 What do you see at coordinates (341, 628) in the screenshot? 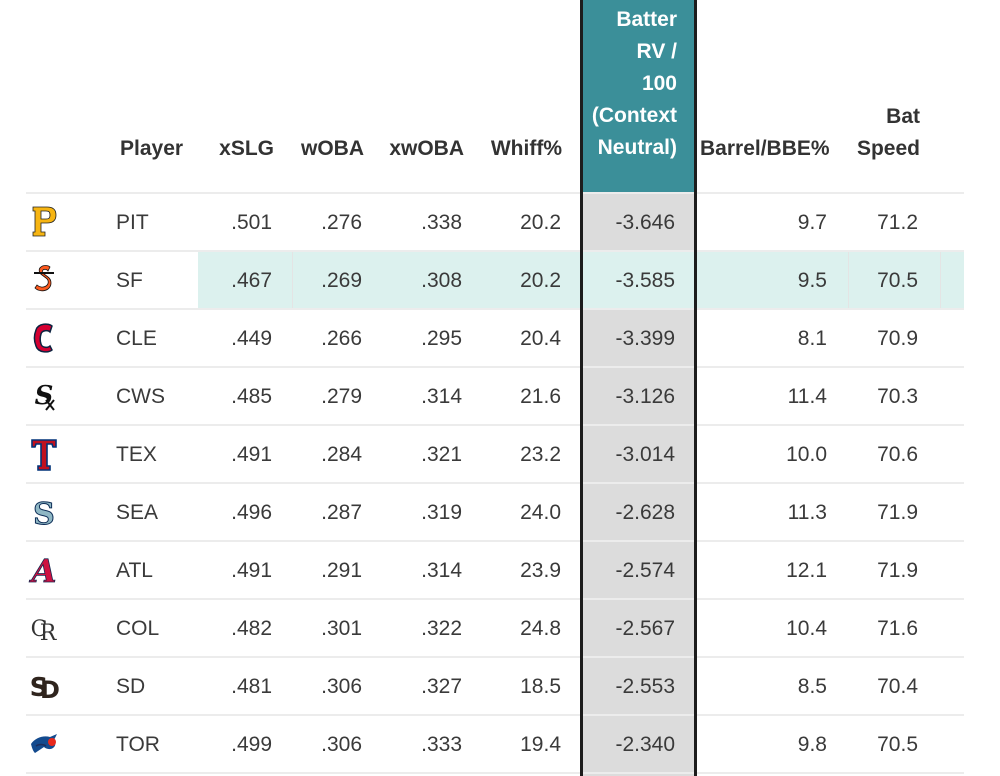
I see `woba-cell: .301` at bounding box center [341, 628].